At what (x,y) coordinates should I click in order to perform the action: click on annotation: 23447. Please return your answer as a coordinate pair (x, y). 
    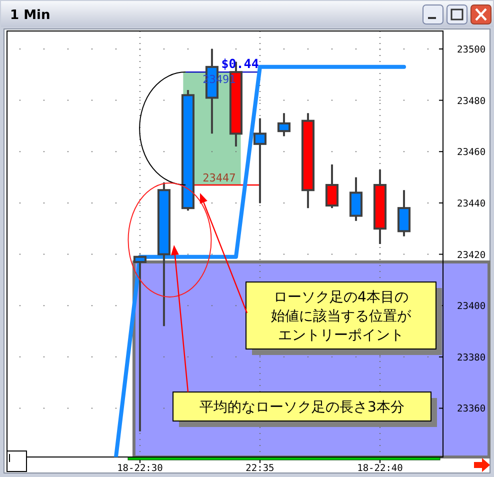
    Looking at the image, I should click on (219, 177).